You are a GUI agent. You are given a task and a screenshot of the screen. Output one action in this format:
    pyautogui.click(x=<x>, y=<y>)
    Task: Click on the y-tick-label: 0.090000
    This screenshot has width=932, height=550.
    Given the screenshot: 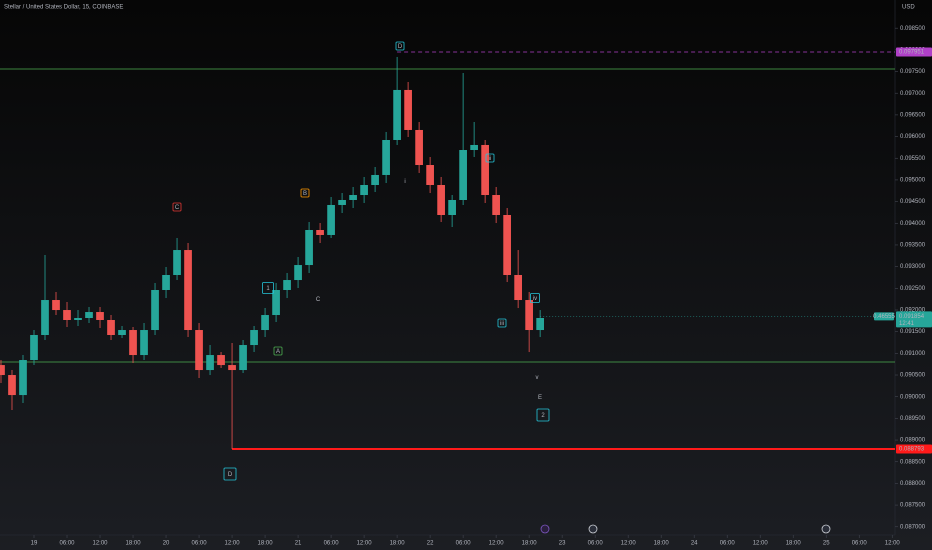 What is the action you would take?
    pyautogui.click(x=913, y=397)
    